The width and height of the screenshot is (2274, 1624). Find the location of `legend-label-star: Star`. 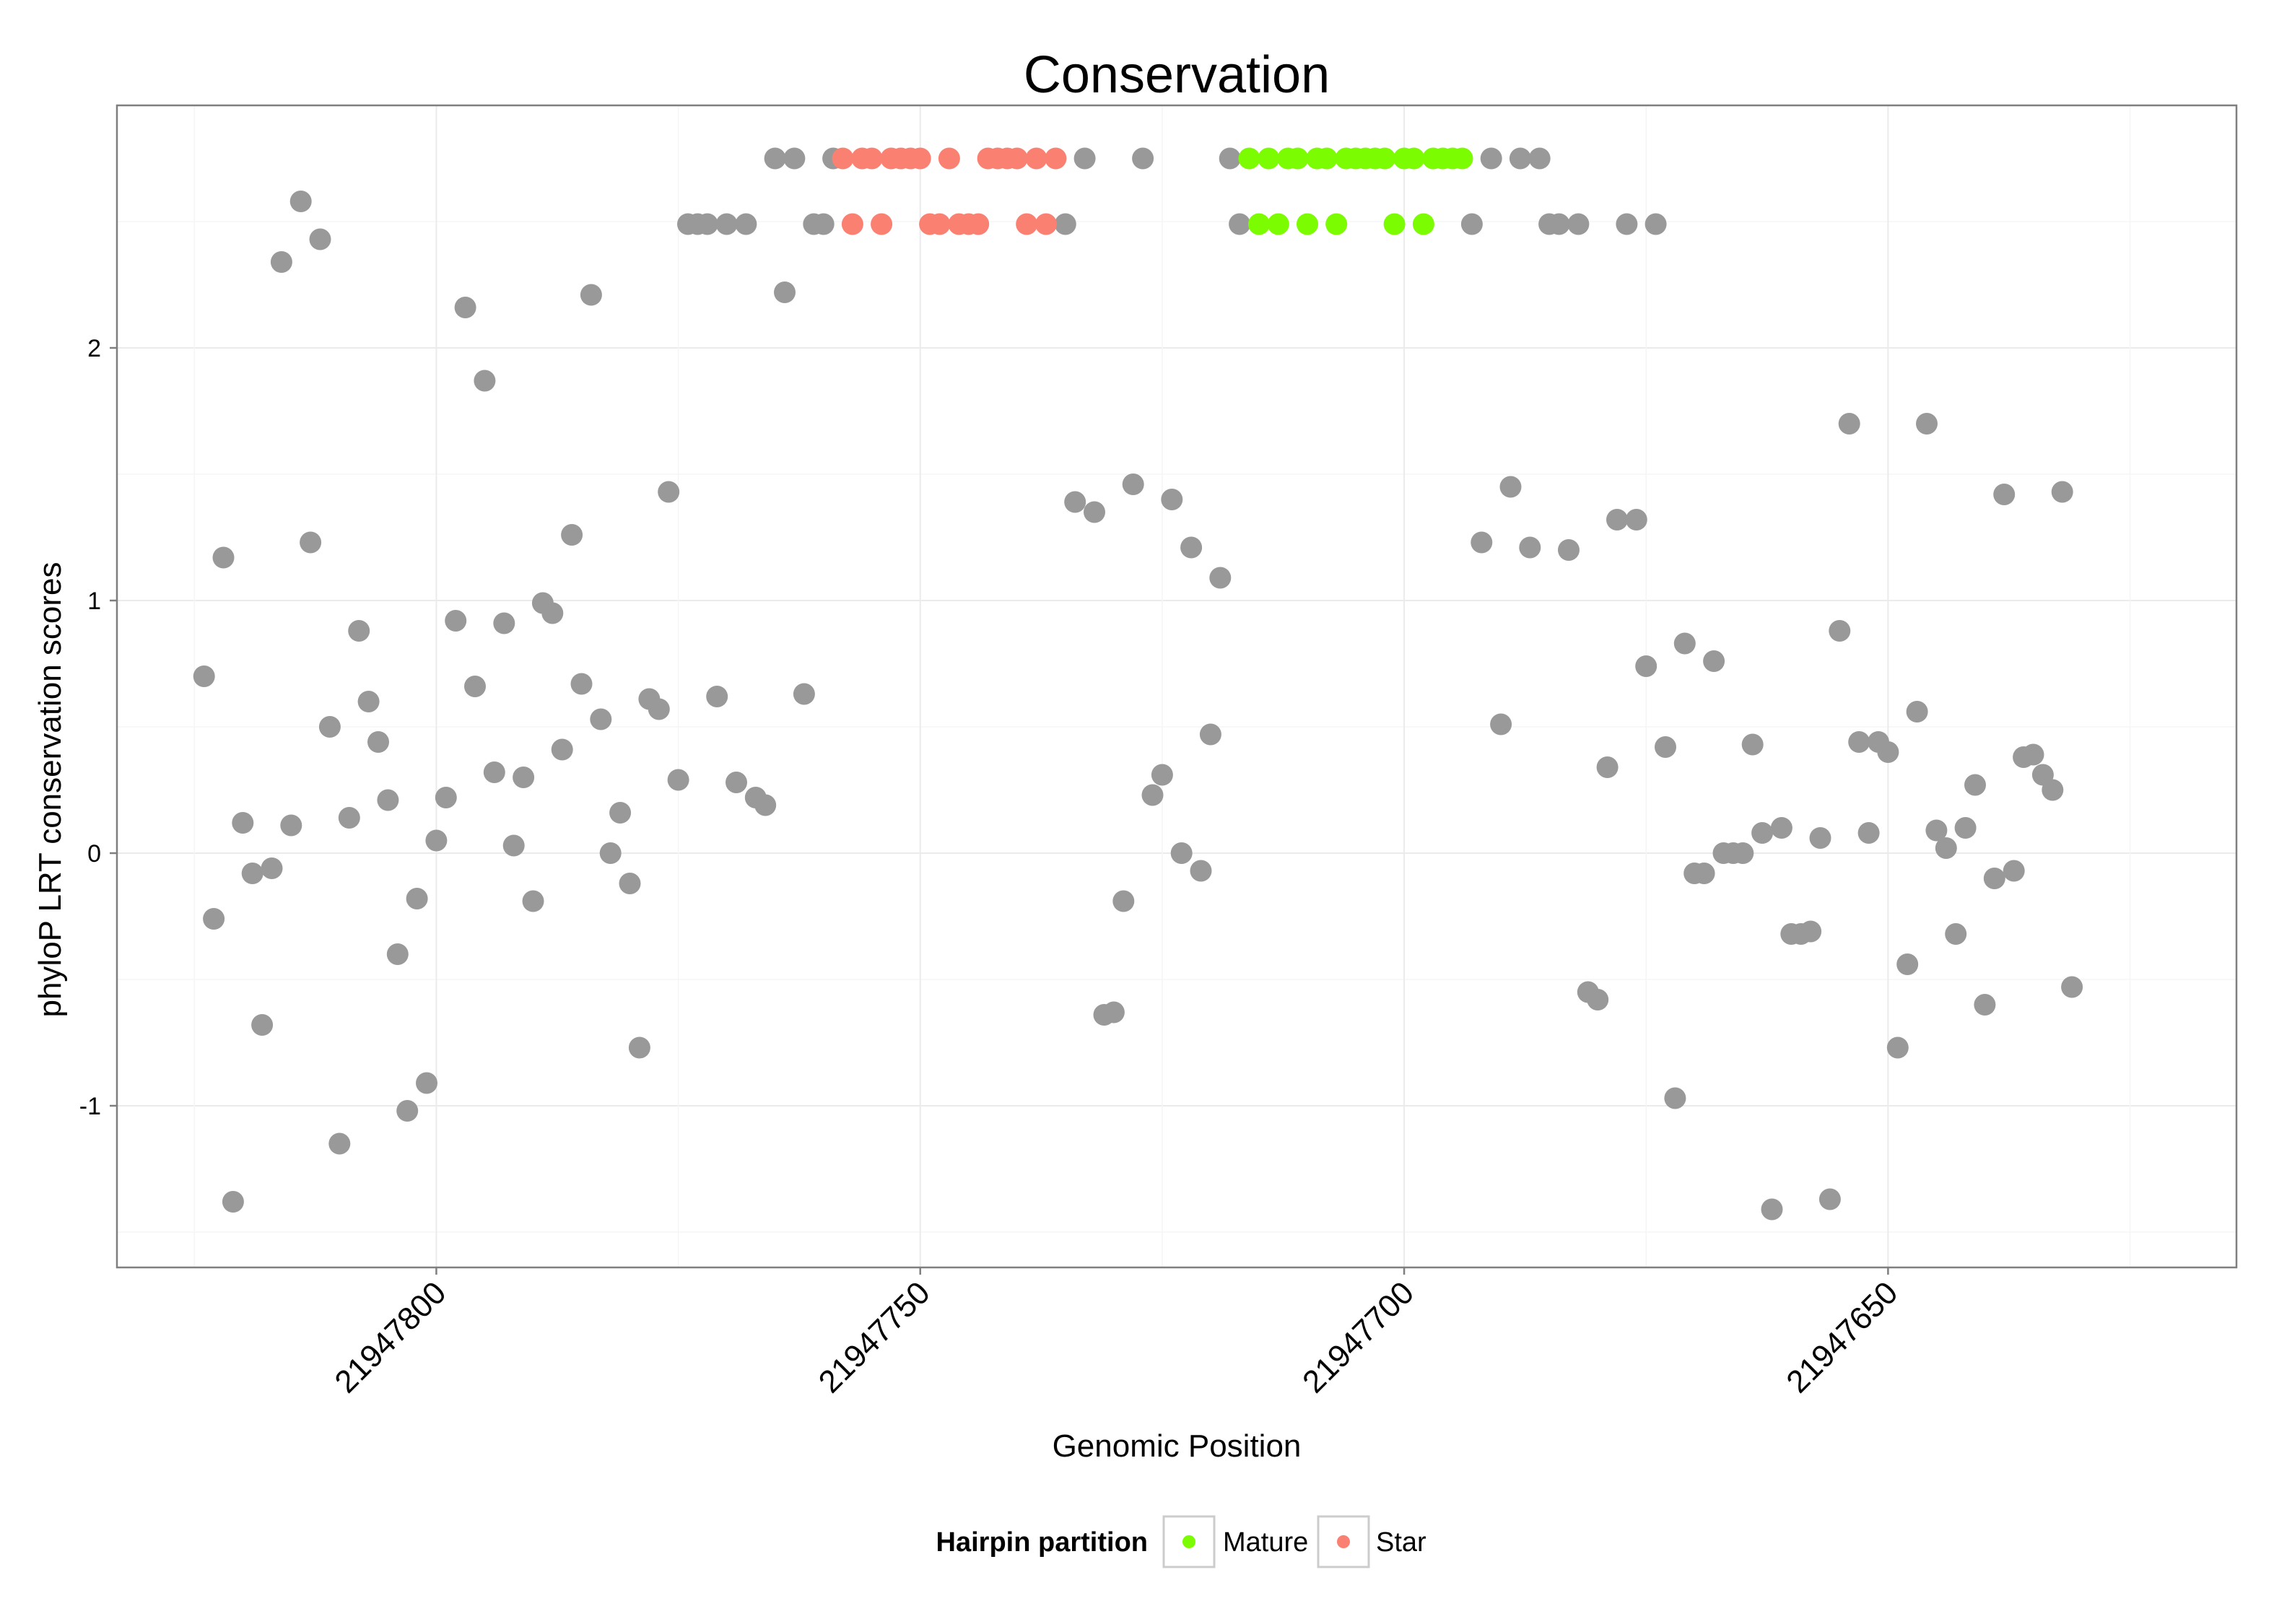

legend-label-star: Star is located at coordinates (1401, 1542).